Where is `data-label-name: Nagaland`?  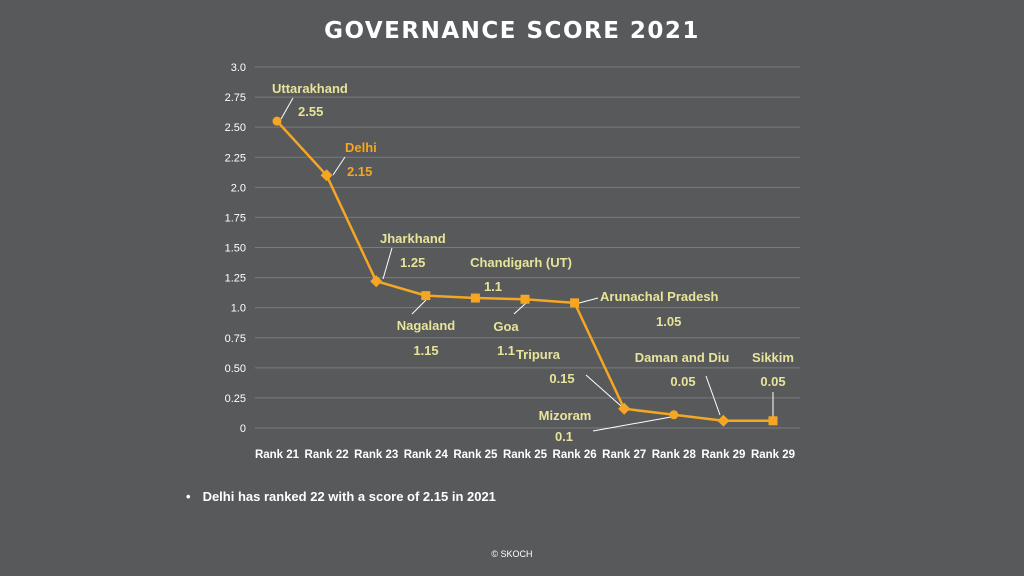 data-label-name: Nagaland is located at coordinates (426, 325).